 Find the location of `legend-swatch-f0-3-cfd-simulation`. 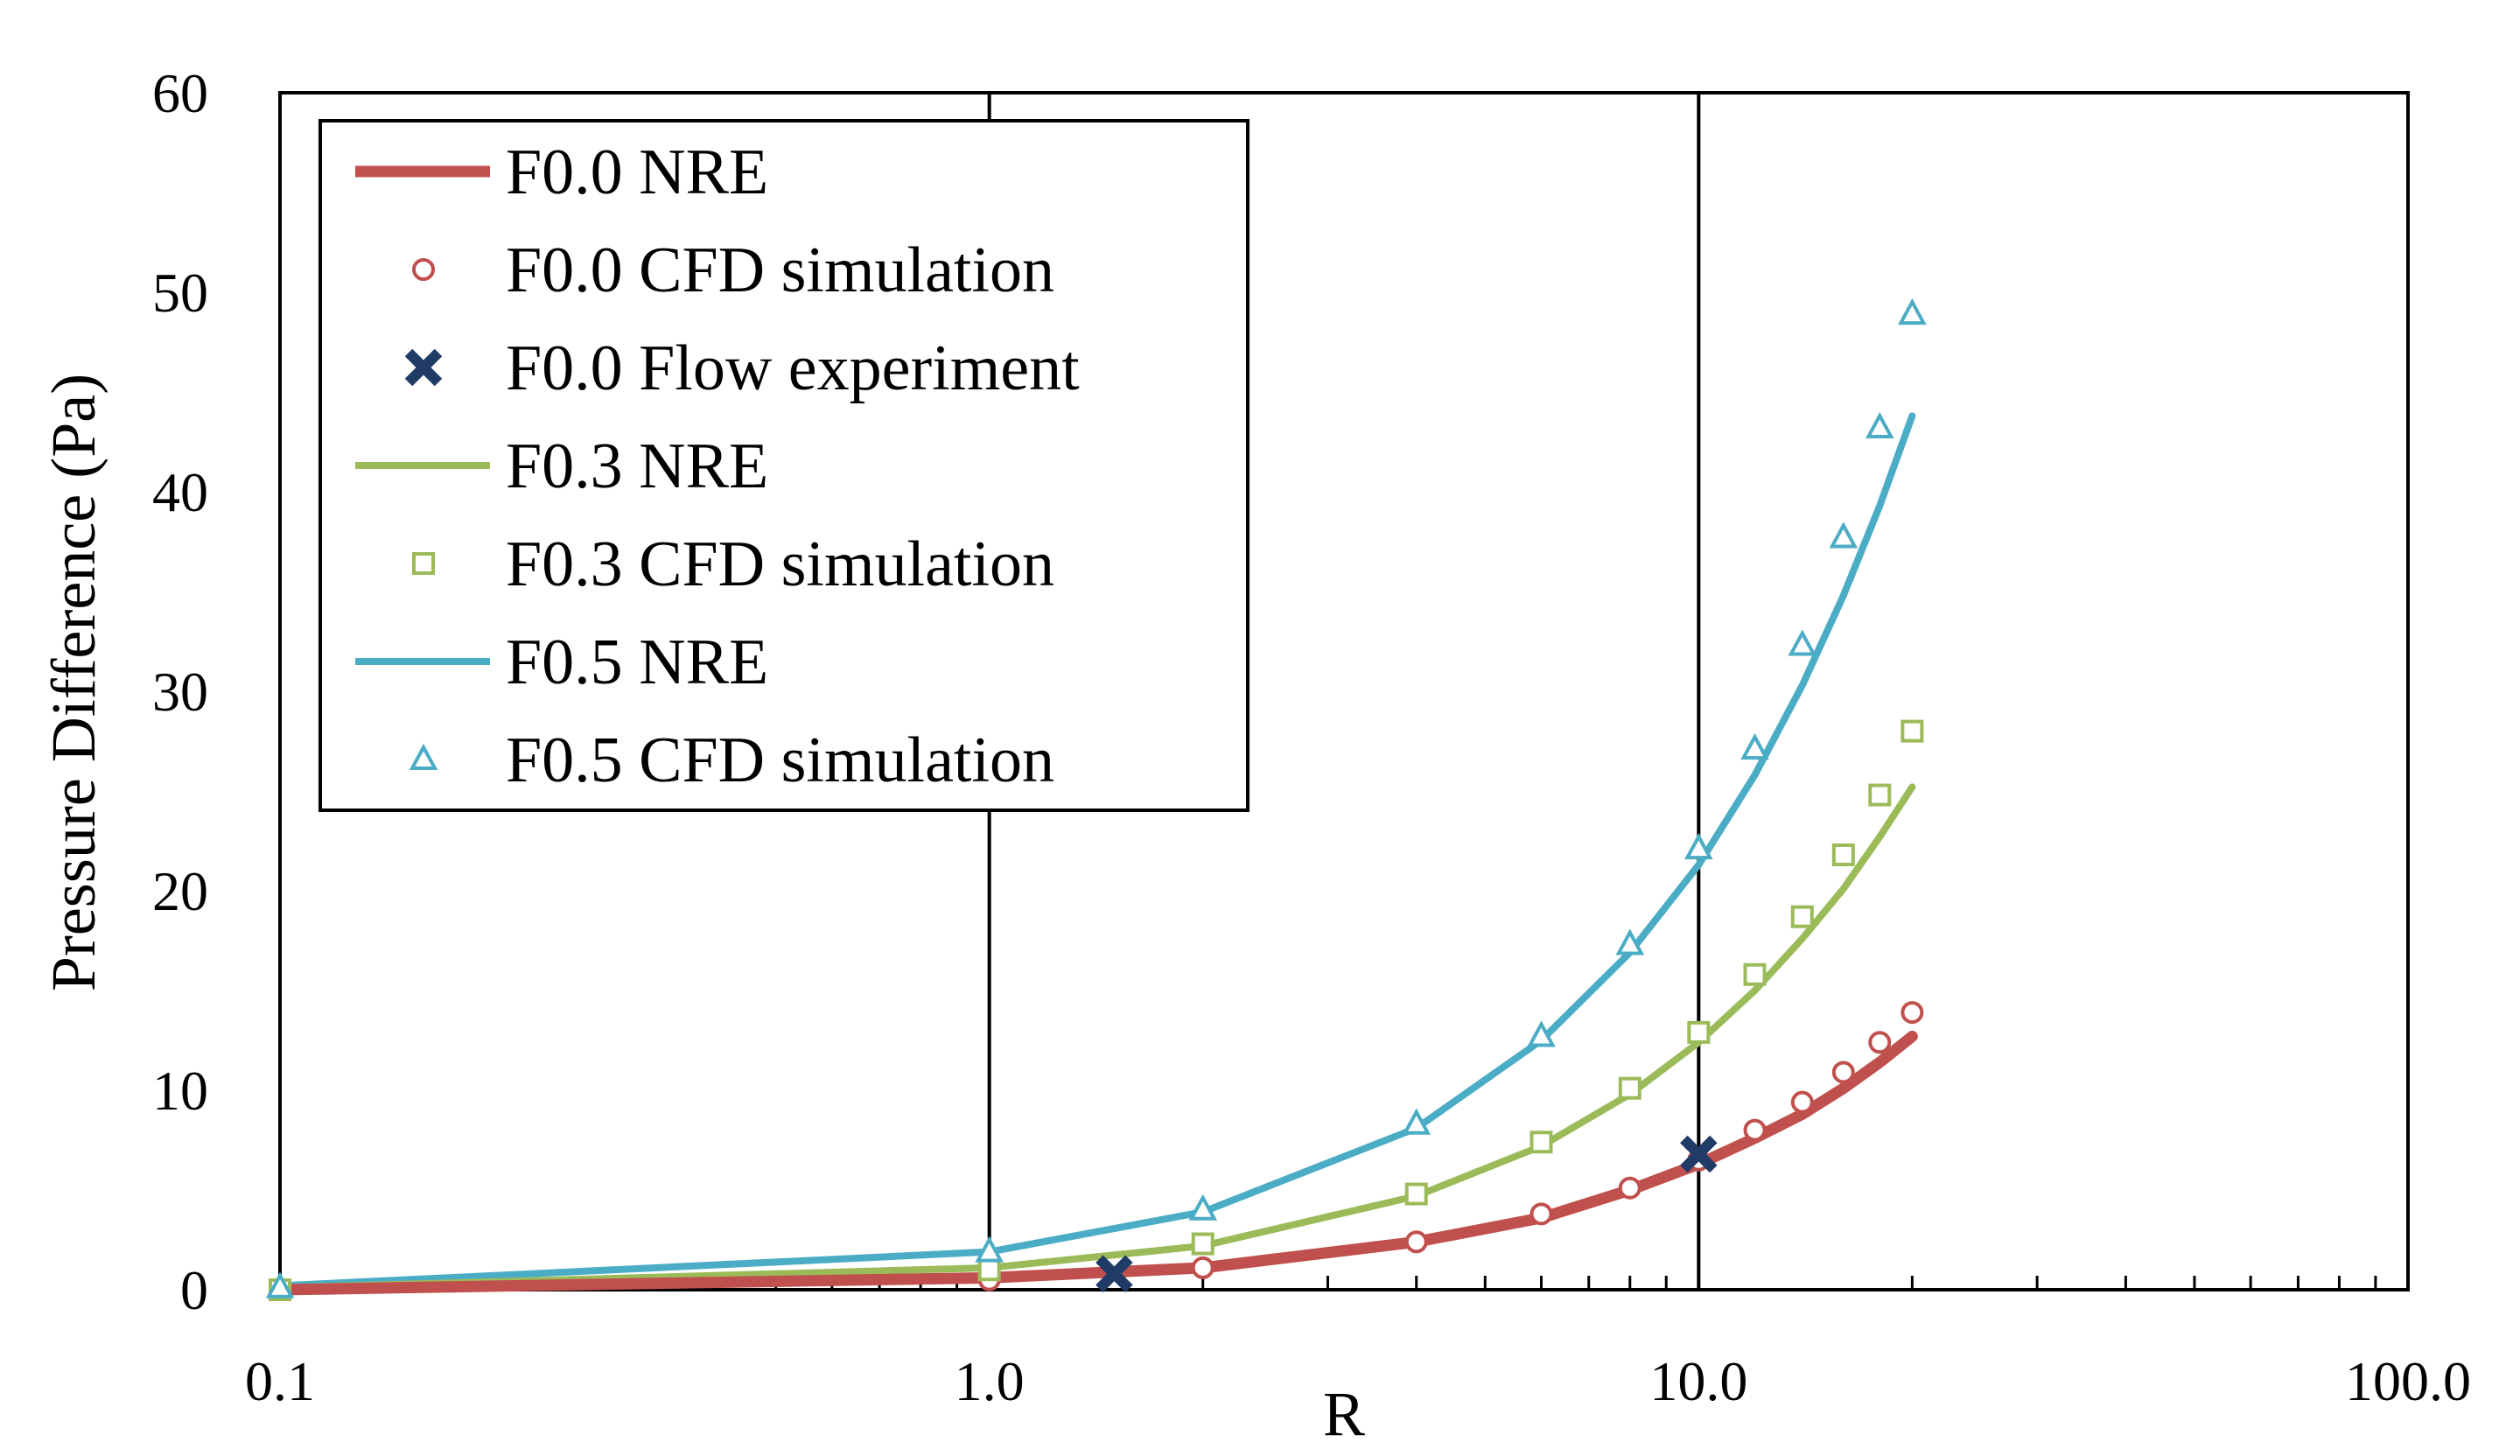

legend-swatch-f0-3-cfd-simulation is located at coordinates (423, 563).